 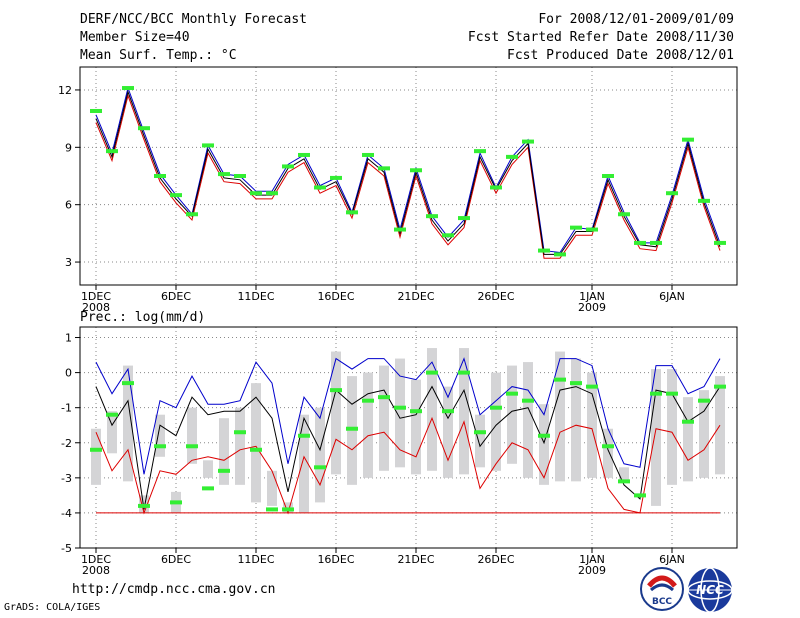 What do you see at coordinates (415, 296) in the screenshot?
I see `temp-xtick-label: 21DEC` at bounding box center [415, 296].